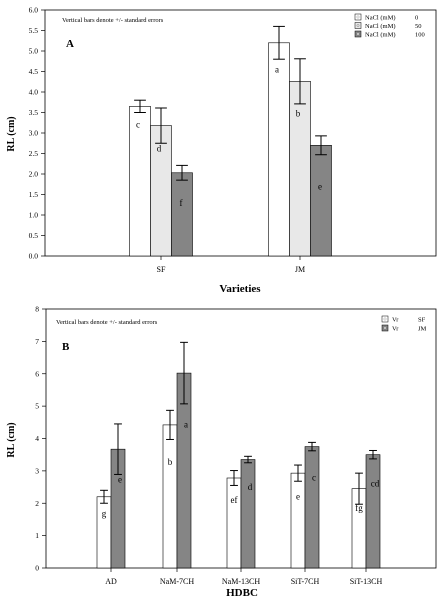 The image size is (446, 600). I want to click on panel-a-legend: NaCl (mM) 0 NaCl (mM) 50 NaCl (mM) 100, so click(389, 26).